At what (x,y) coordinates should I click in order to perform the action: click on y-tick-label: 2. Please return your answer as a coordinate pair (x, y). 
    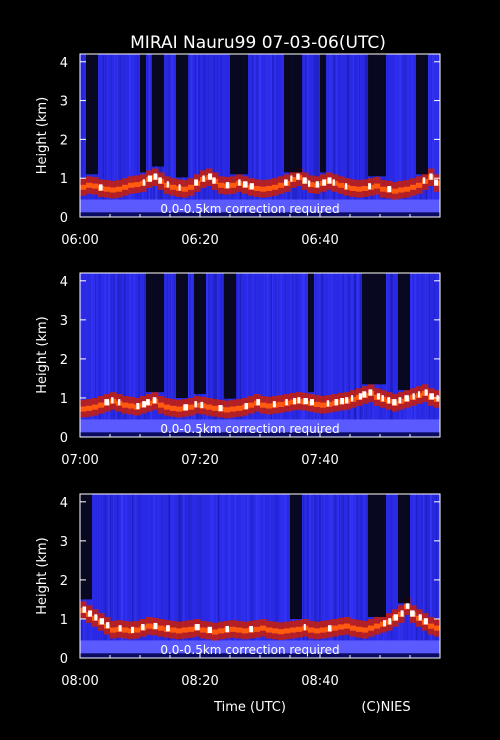
    Looking at the image, I should click on (64, 360).